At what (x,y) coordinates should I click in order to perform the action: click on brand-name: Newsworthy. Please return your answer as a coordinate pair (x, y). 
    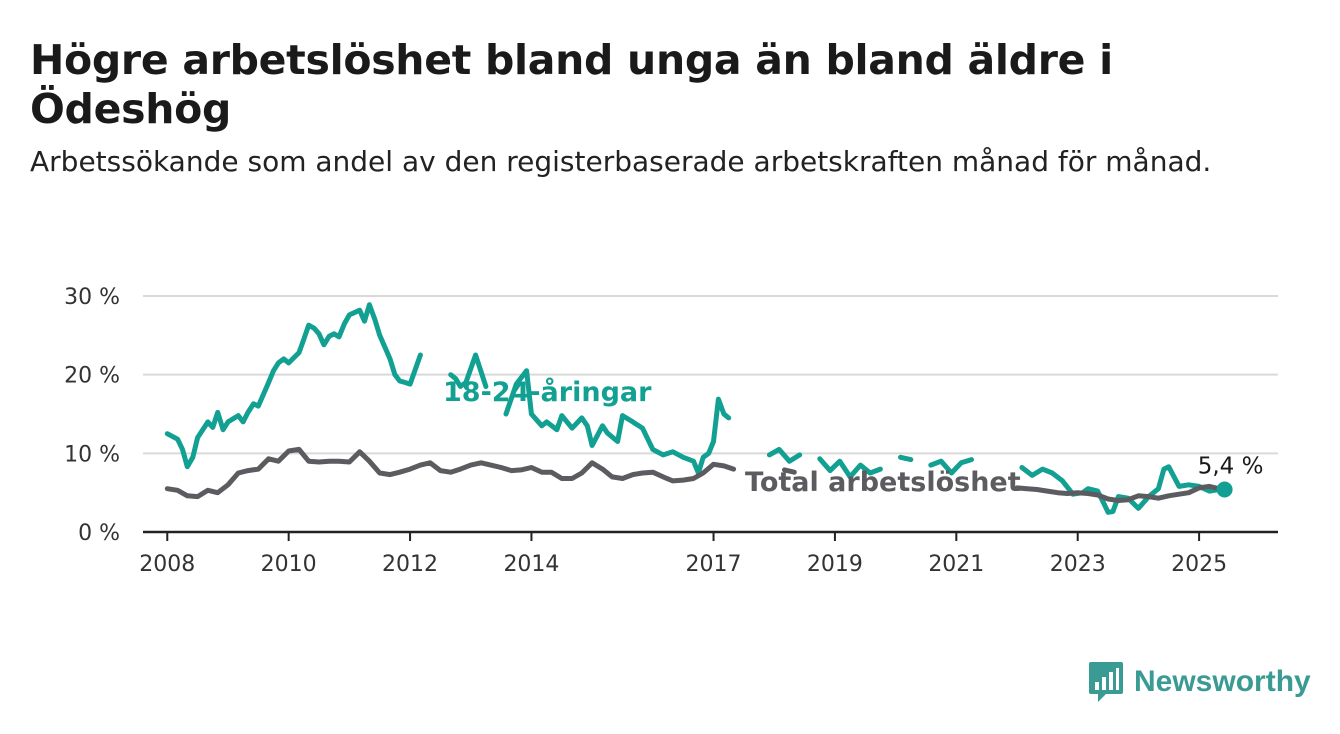
    Looking at the image, I should click on (1222, 681).